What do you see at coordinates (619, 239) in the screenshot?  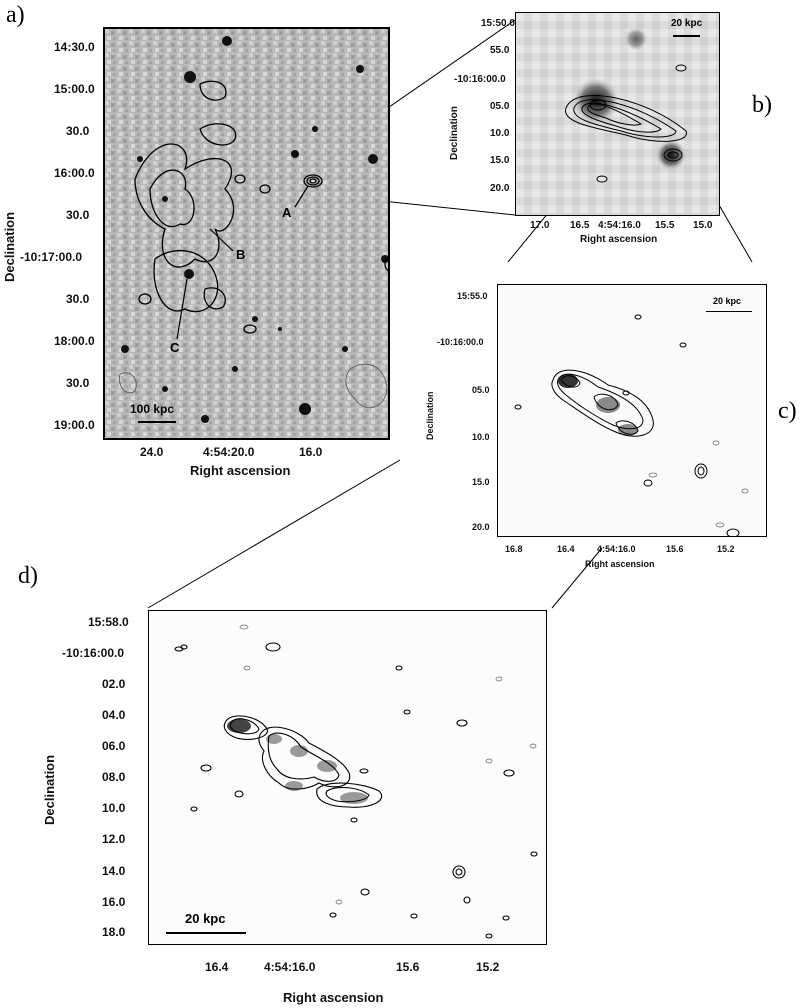 I see `panel-b-x-title: Right ascension` at bounding box center [619, 239].